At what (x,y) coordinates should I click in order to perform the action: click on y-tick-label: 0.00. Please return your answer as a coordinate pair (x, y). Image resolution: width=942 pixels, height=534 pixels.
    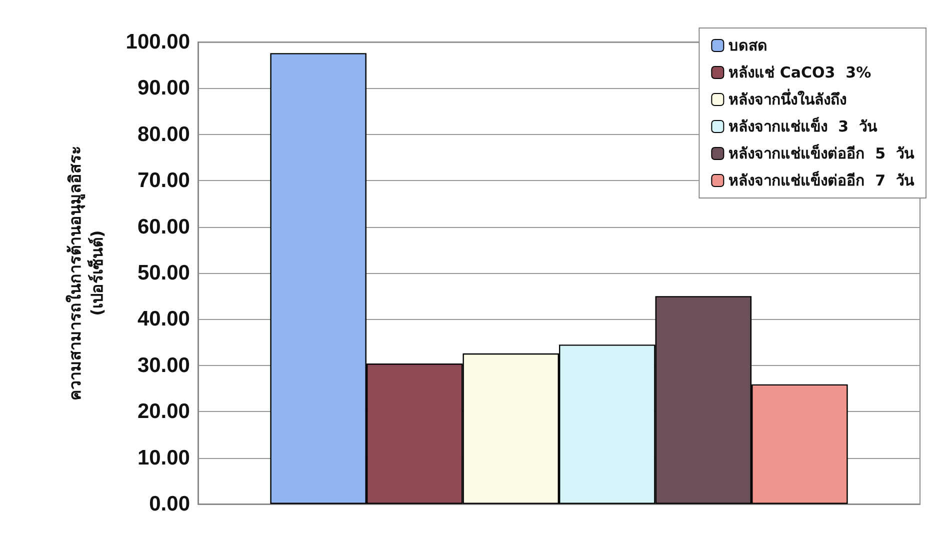
    Looking at the image, I should click on (169, 504).